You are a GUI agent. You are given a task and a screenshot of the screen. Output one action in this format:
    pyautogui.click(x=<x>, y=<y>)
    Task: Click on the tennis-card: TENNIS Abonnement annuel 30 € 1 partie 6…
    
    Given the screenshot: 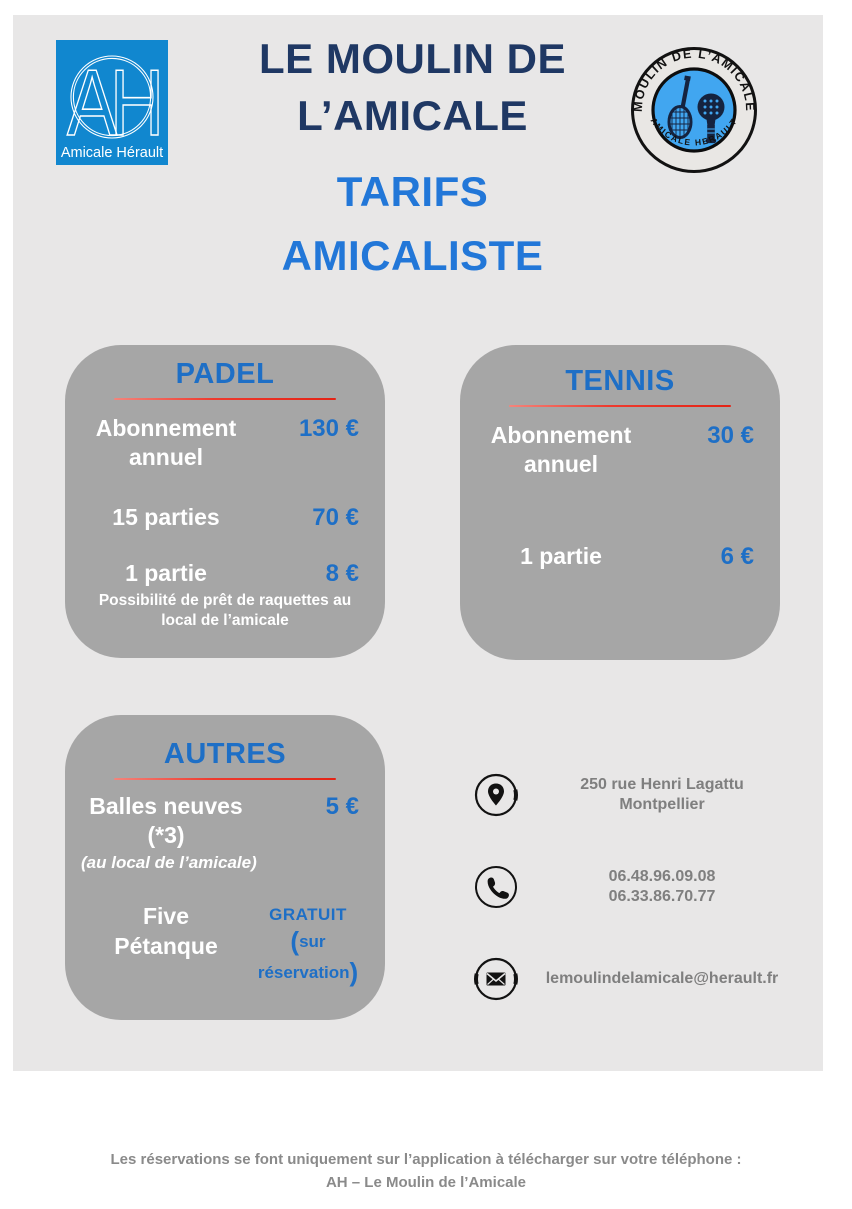 What is the action you would take?
    pyautogui.click(x=620, y=502)
    